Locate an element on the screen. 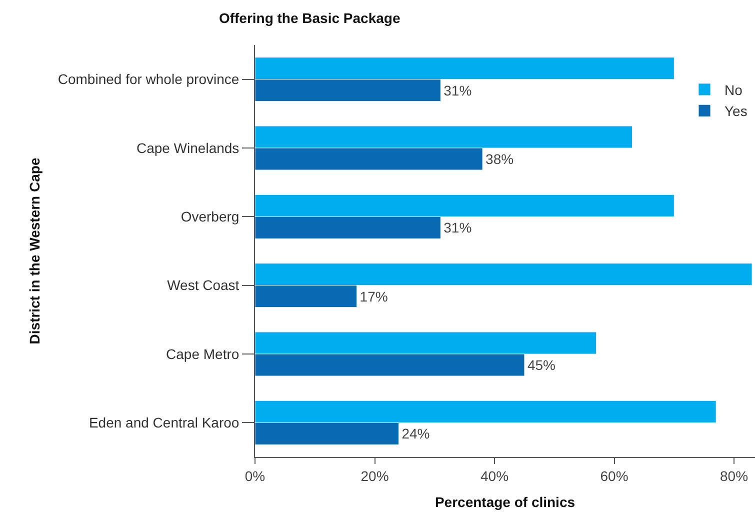  y-tick-label: Cape Metro is located at coordinates (203, 354).